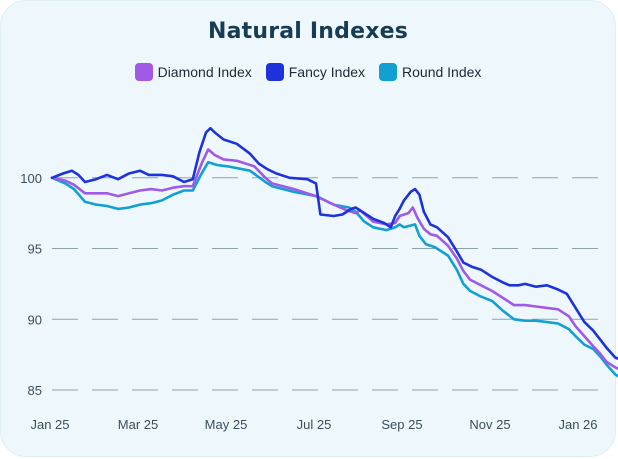 Image resolution: width=618 pixels, height=459 pixels. Describe the element at coordinates (577, 424) in the screenshot. I see `x-tick-label: Jan 26` at that location.